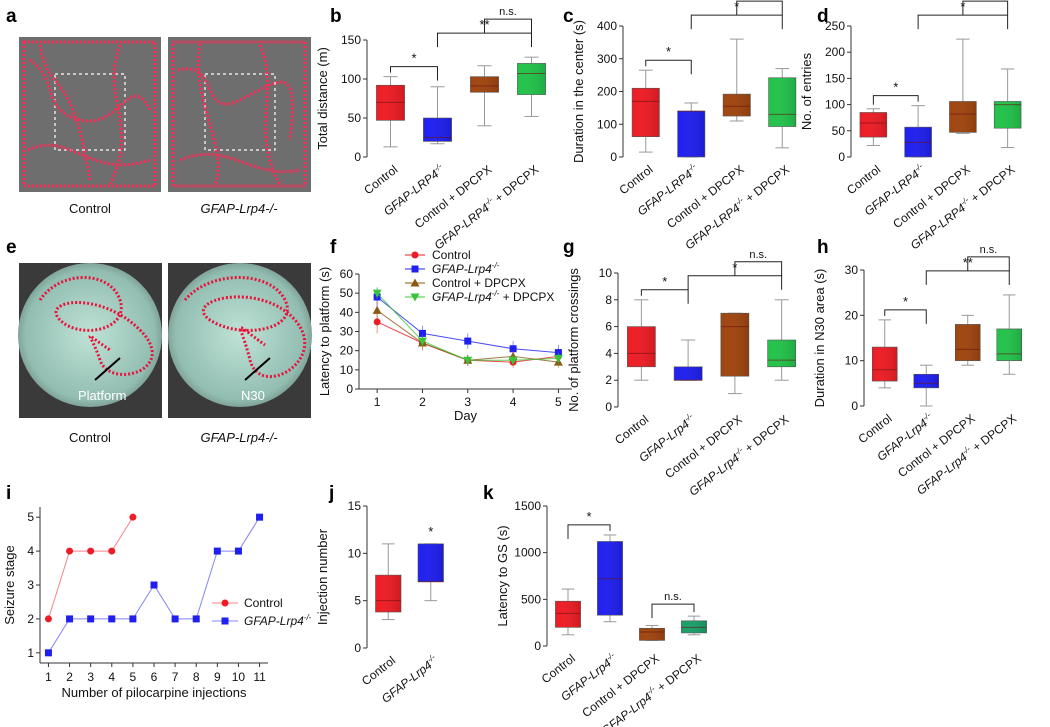 This screenshot has height=727, width=1050. I want to click on y-tick-label: 3, so click(30, 585).